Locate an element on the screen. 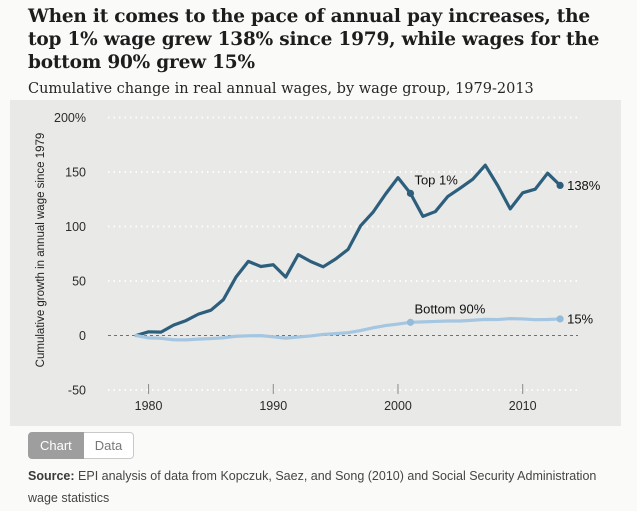  x-axis-tick-label: 2010 is located at coordinates (523, 406).